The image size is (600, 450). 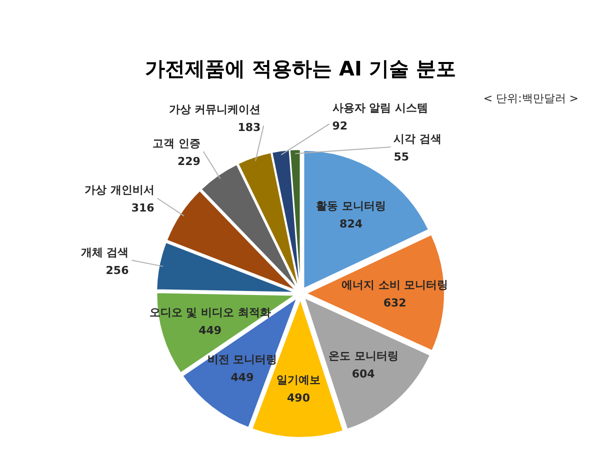 I want to click on data-label: 256, so click(x=118, y=270).